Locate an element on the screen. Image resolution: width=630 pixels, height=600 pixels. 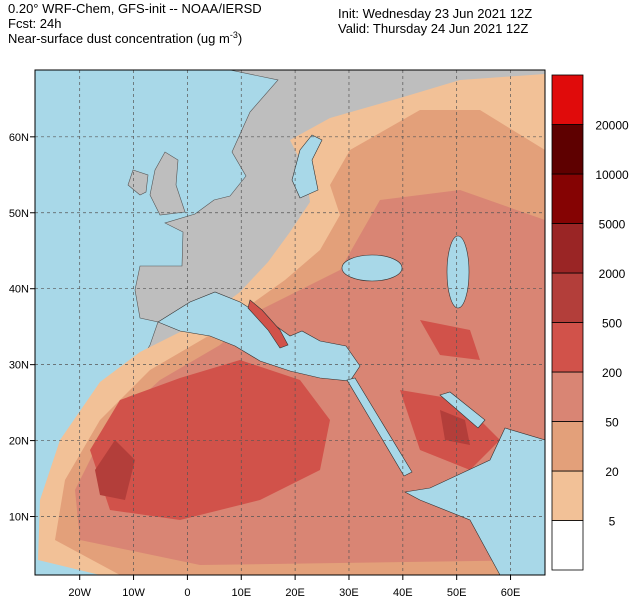
colorbar-label: 20 is located at coordinates (612, 472).